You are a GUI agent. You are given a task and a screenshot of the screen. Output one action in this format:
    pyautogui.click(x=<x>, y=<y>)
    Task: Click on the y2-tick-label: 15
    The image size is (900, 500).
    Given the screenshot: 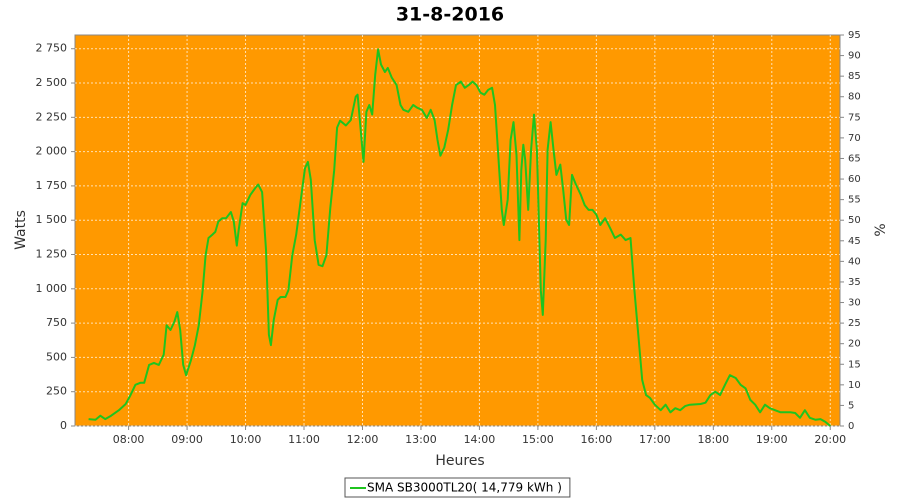 What is the action you would take?
    pyautogui.click(x=854, y=364)
    